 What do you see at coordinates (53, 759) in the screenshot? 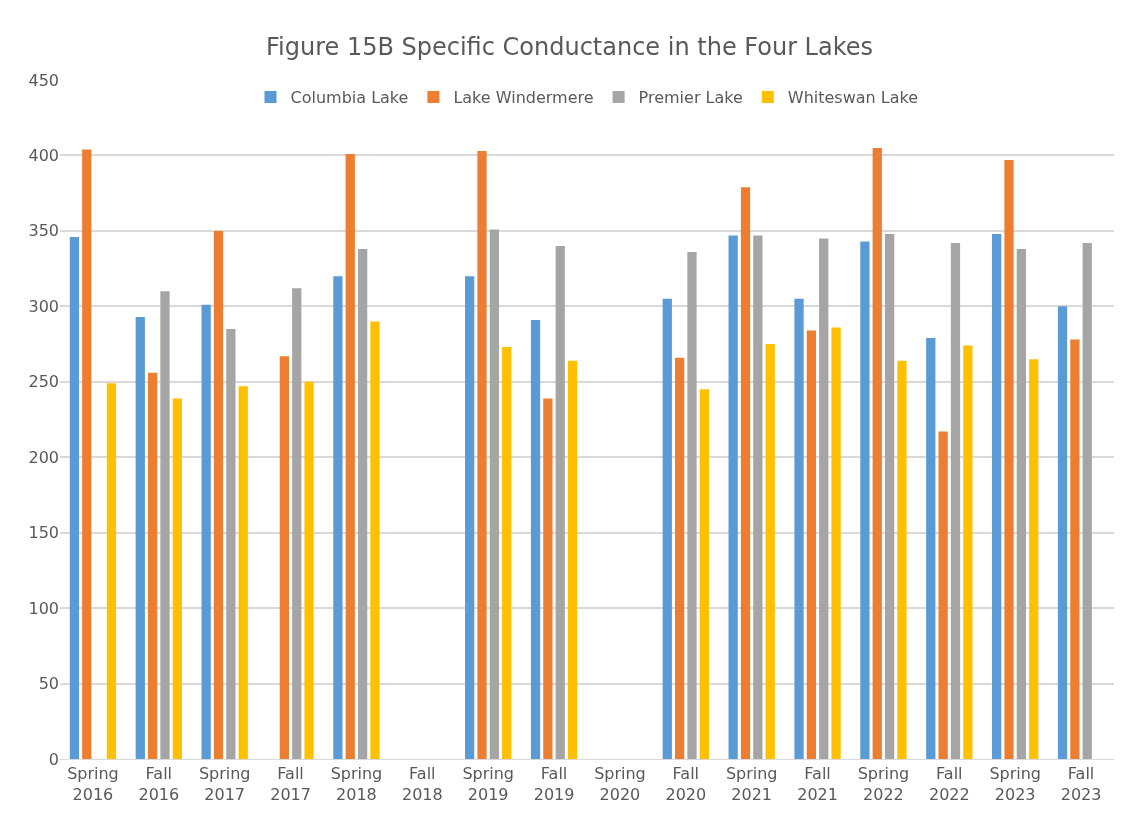
I see `y-tick-label: 0` at bounding box center [53, 759].